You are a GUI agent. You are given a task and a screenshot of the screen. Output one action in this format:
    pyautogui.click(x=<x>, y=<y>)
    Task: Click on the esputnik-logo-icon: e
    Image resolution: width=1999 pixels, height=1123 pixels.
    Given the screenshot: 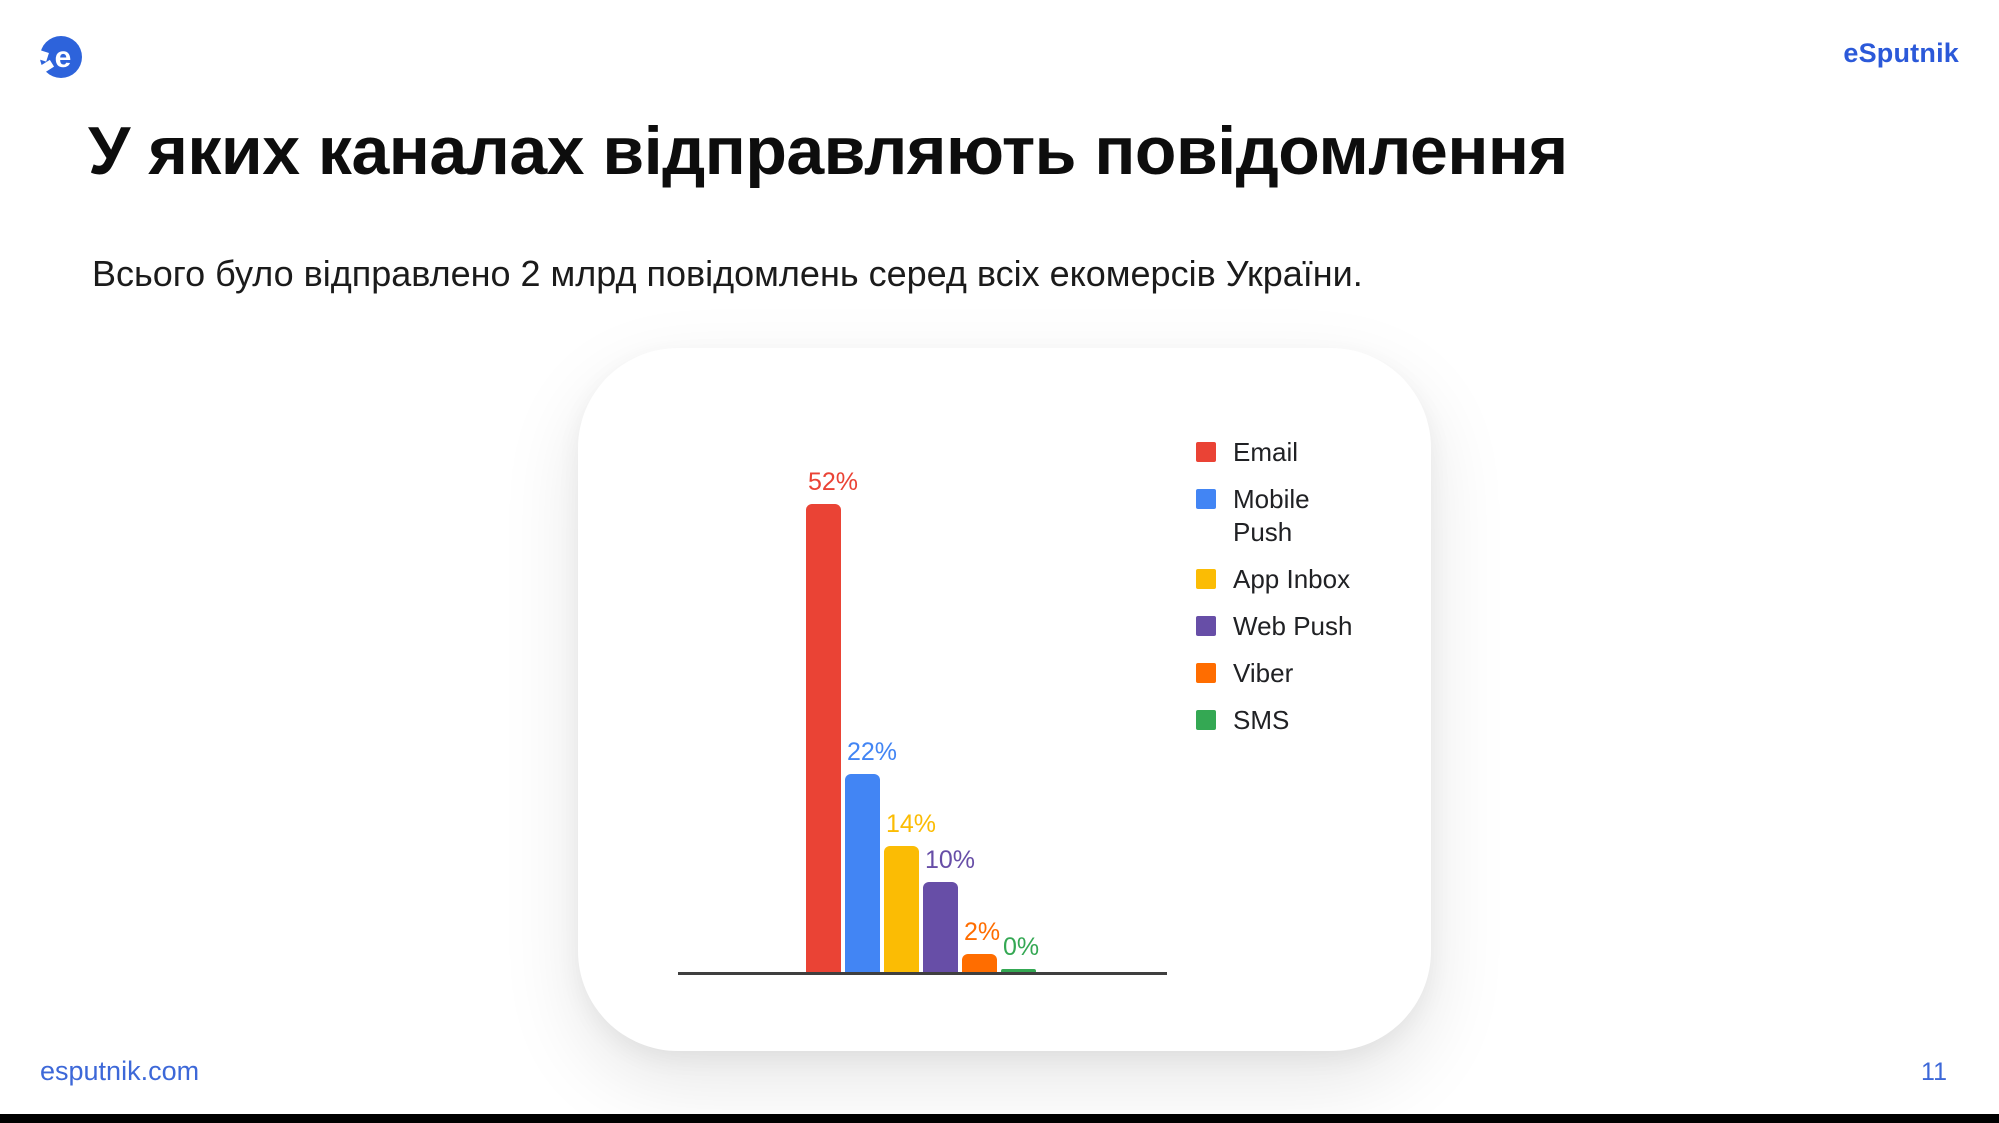 What is the action you would take?
    pyautogui.click(x=60, y=57)
    